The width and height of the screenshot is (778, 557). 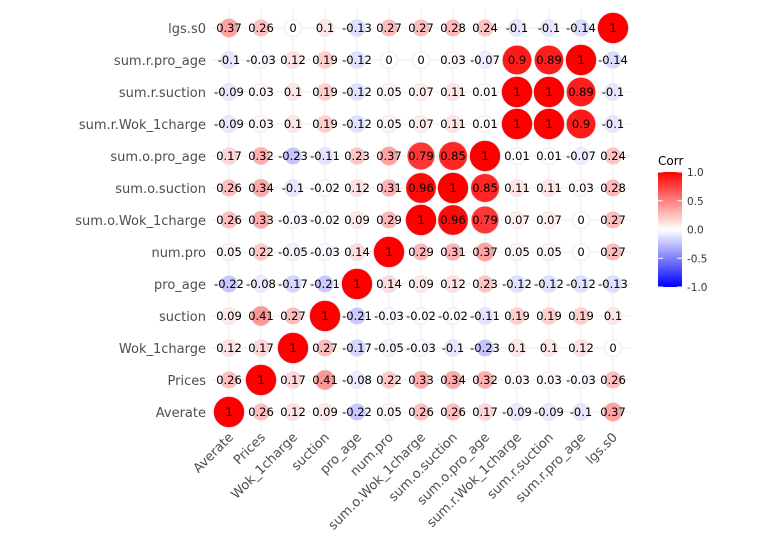 I want to click on legend-tick-label: -0.5, so click(x=697, y=259).